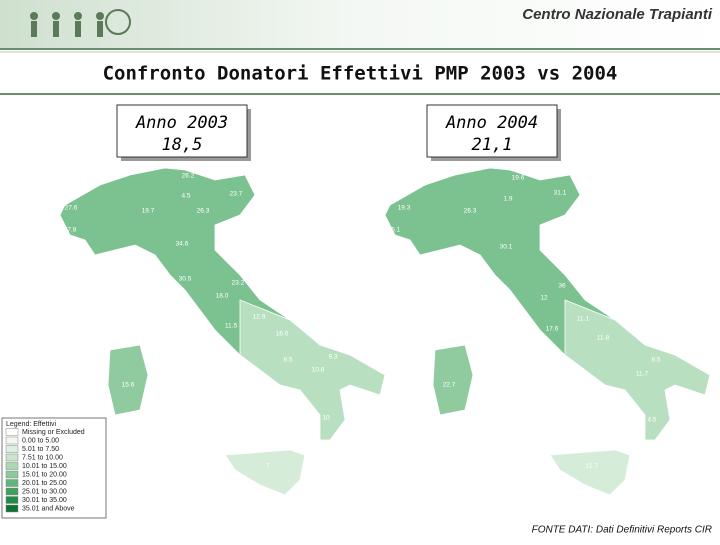  Describe the element at coordinates (518, 178) in the screenshot. I see `region-value: 19.6` at that location.